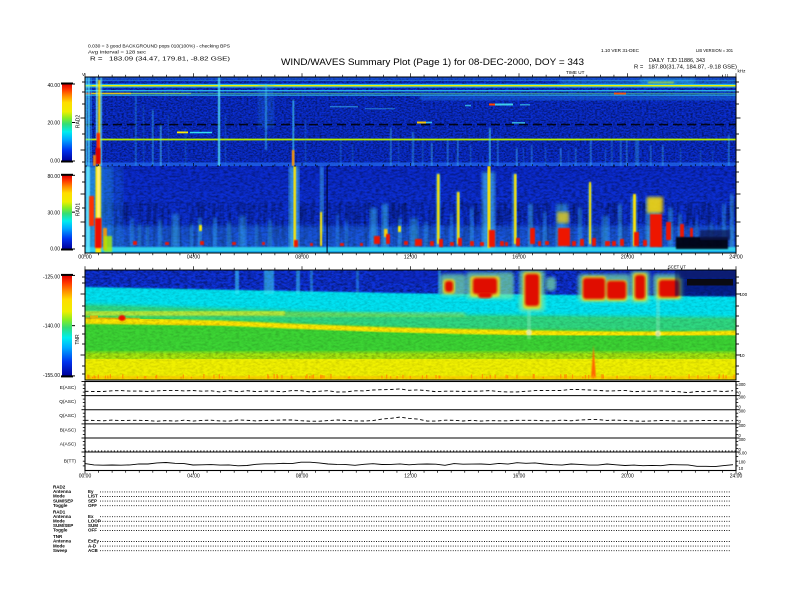 The height and width of the screenshot is (612, 792). What do you see at coordinates (117, 53) in the screenshot?
I see `svg-text: Avg Interval = 128 sec` at bounding box center [117, 53].